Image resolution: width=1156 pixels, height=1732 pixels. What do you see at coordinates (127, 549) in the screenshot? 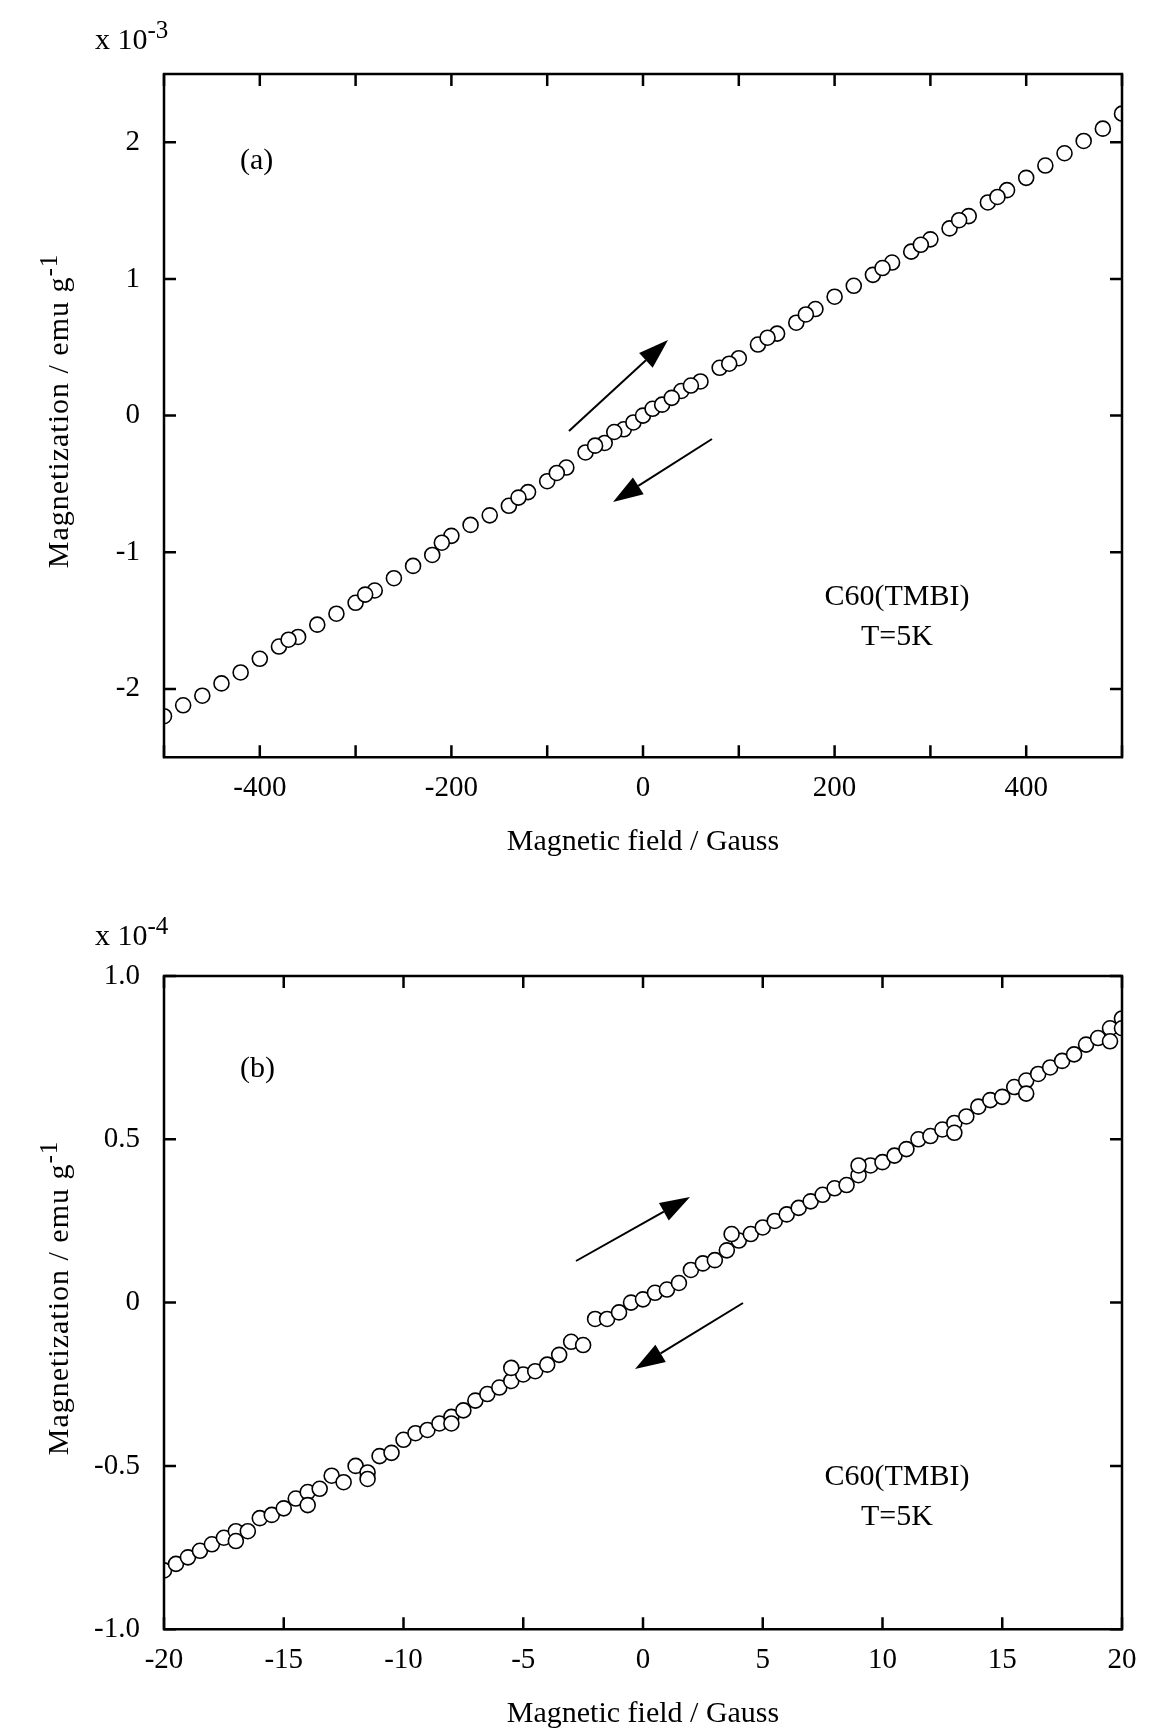
I see `y-tick-label: -1` at bounding box center [127, 549].